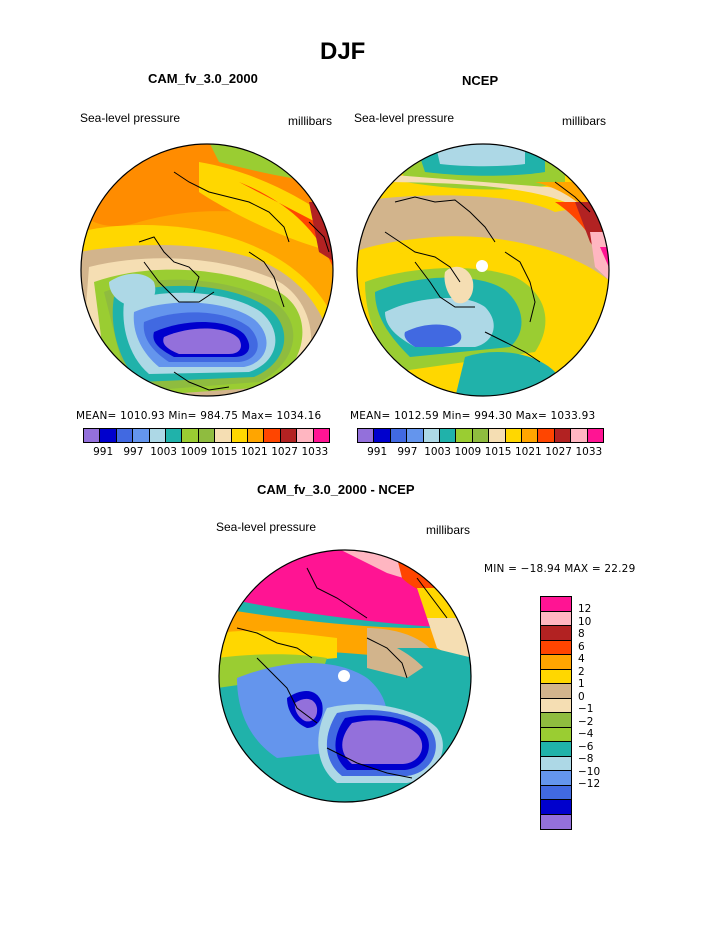  Describe the element at coordinates (480, 443) in the screenshot. I see `colorbar-ncep: 991 997 1003 1009 1015 1021 1027 1033` at that location.